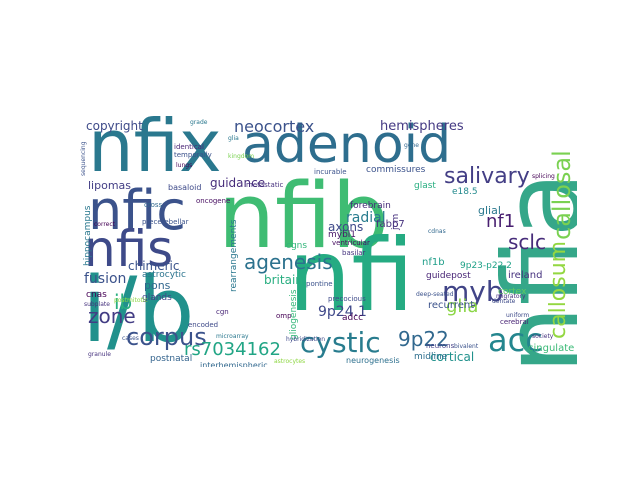  Describe the element at coordinates (440, 346) in the screenshot. I see `word-neurons: neurons` at that location.